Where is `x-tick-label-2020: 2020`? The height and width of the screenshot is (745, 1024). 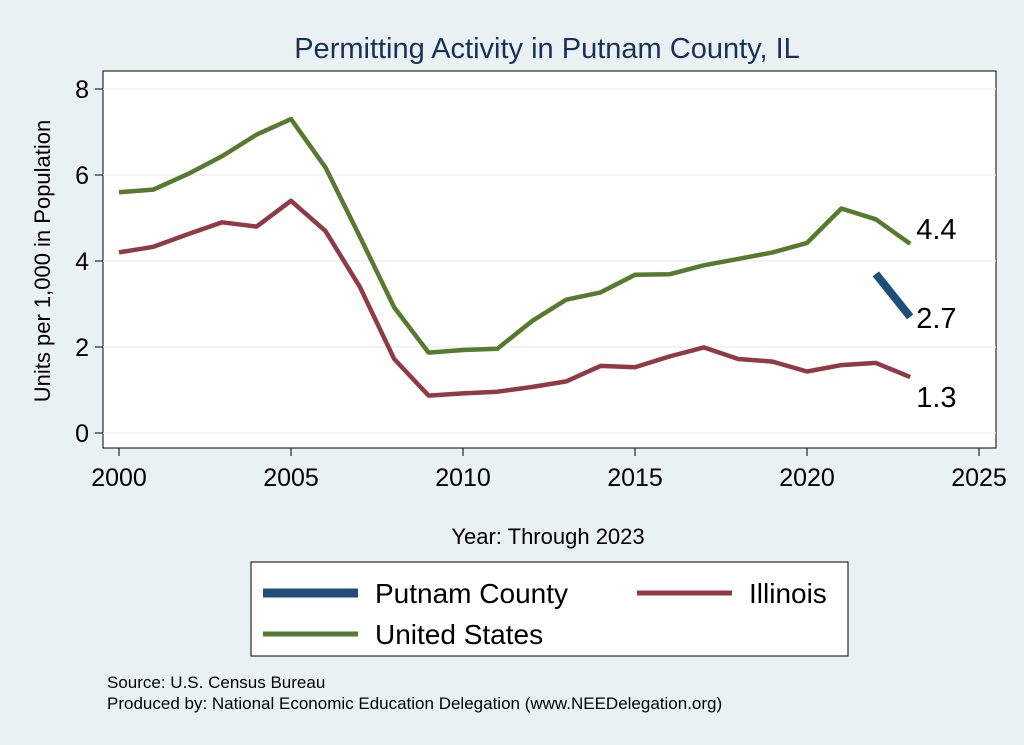 x-tick-label-2020: 2020 is located at coordinates (807, 478).